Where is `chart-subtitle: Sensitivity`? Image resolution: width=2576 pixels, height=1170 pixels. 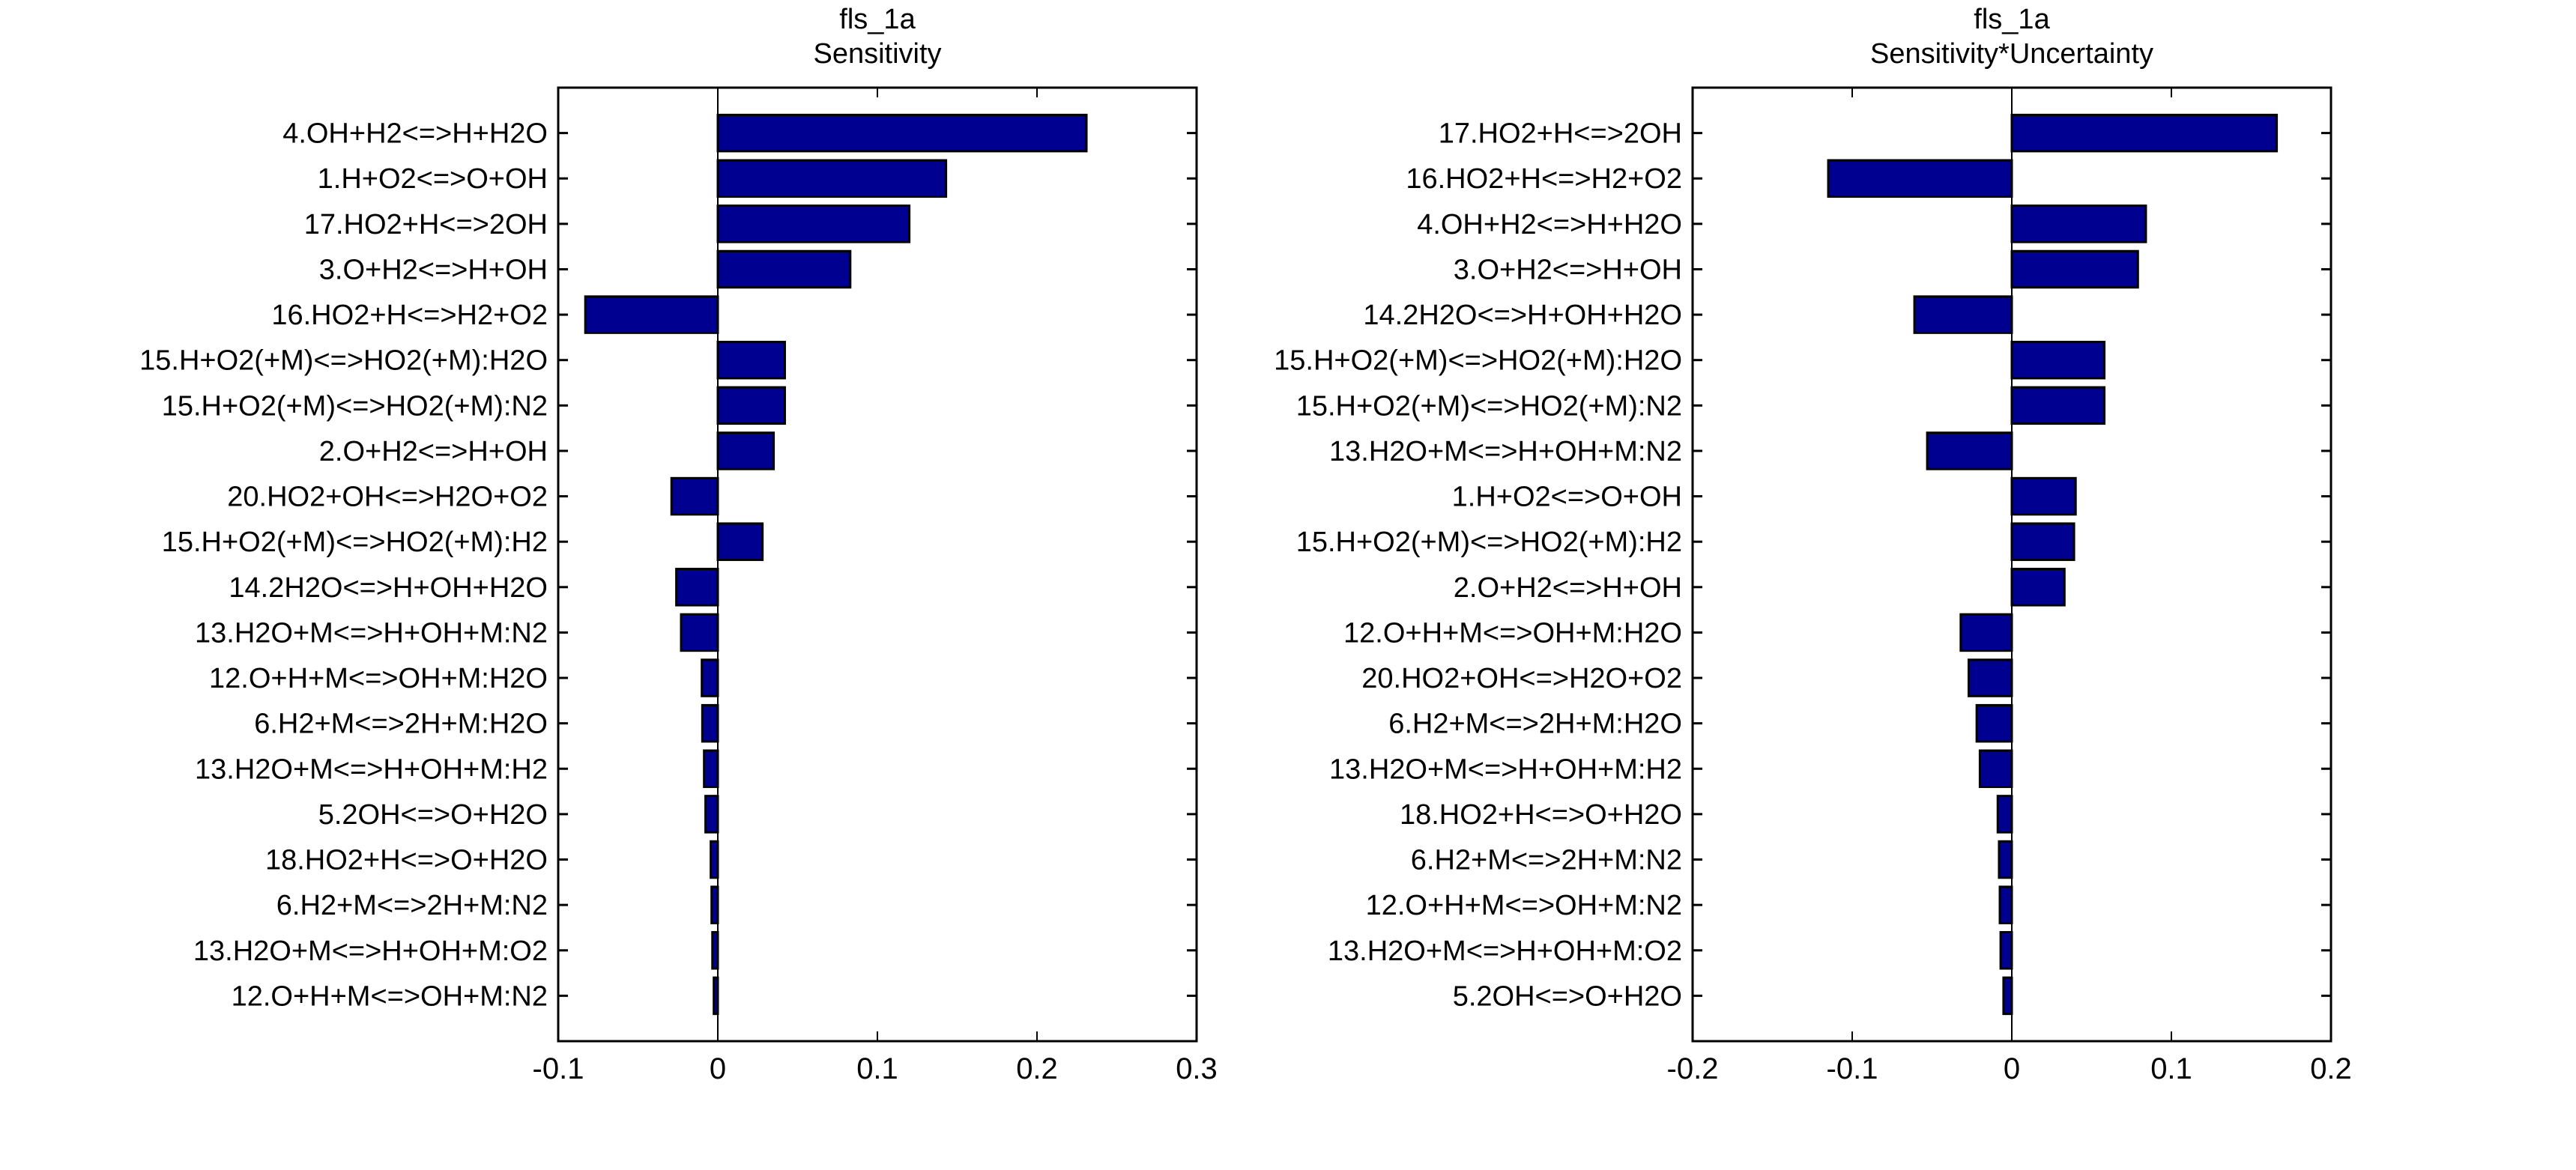 chart-subtitle: Sensitivity is located at coordinates (877, 54).